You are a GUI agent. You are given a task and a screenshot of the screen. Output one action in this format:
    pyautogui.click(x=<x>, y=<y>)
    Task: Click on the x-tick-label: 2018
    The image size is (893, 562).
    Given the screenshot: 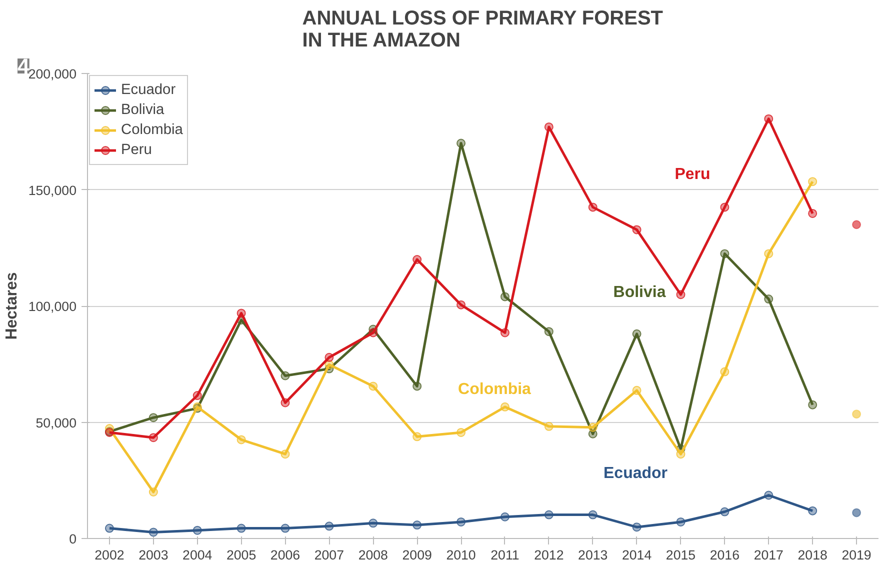 What is the action you would take?
    pyautogui.click(x=813, y=555)
    